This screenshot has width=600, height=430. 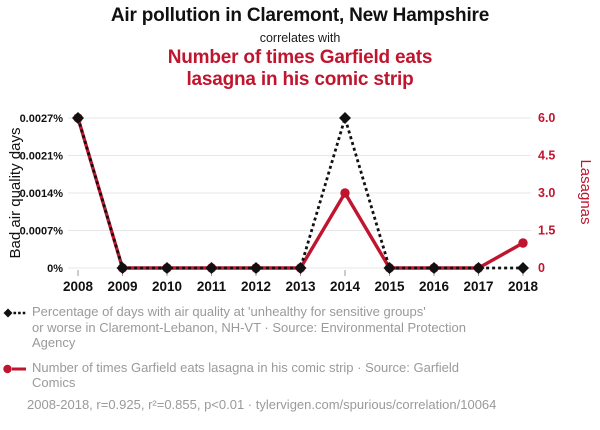 What do you see at coordinates (42, 157) in the screenshot?
I see `y-left-tick-label: 0.0021%` at bounding box center [42, 157].